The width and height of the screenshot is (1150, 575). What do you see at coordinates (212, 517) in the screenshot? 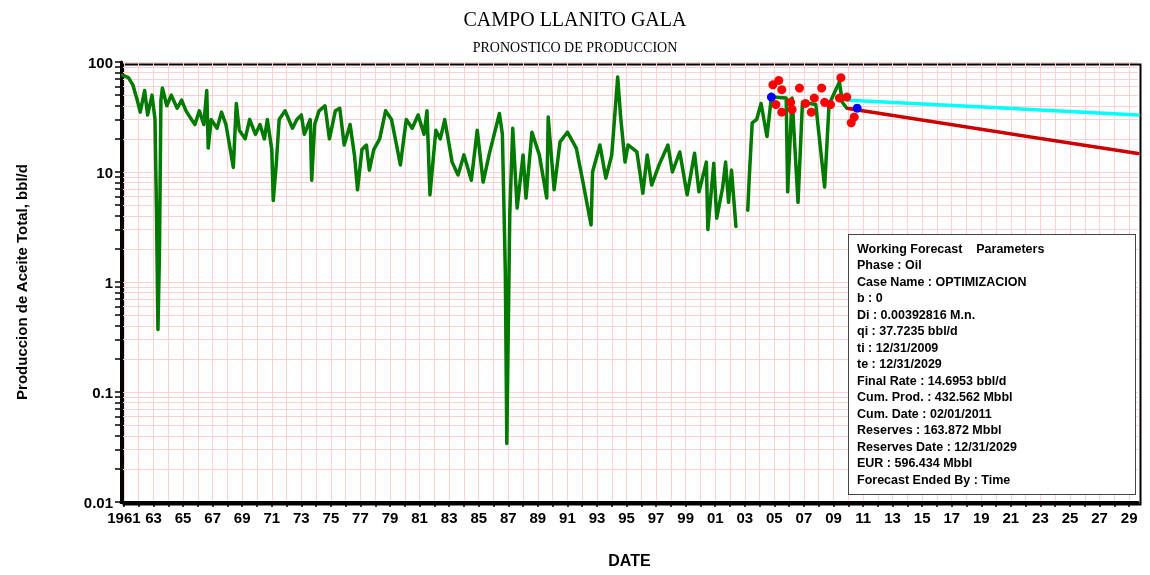
I see `x-tick-label: 67` at bounding box center [212, 517].